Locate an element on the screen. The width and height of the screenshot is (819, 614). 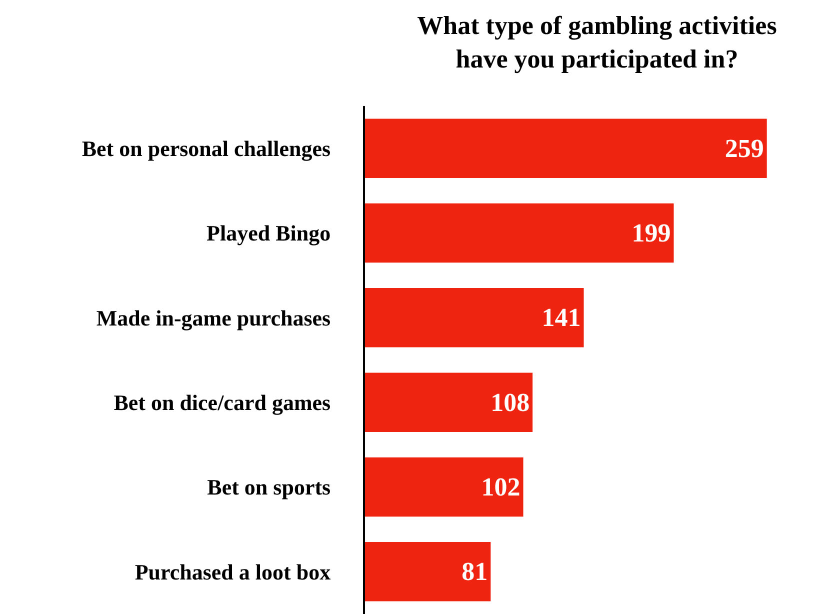
y-tick-label: Purchased a loot box is located at coordinates (232, 571).